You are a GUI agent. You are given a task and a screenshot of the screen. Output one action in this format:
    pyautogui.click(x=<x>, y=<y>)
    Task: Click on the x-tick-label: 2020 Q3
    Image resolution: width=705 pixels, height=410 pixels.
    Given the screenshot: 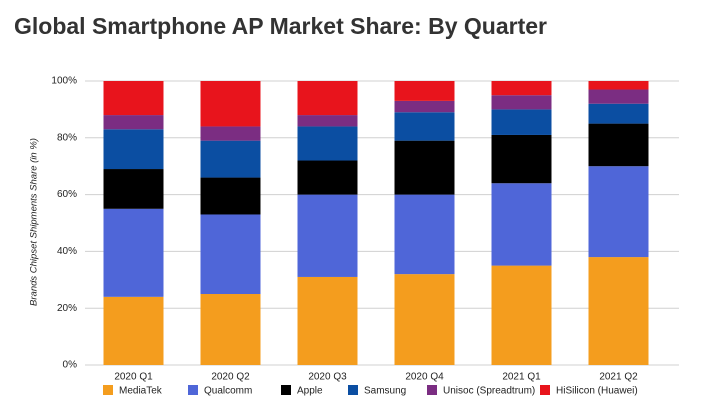 What is the action you would take?
    pyautogui.click(x=327, y=377)
    